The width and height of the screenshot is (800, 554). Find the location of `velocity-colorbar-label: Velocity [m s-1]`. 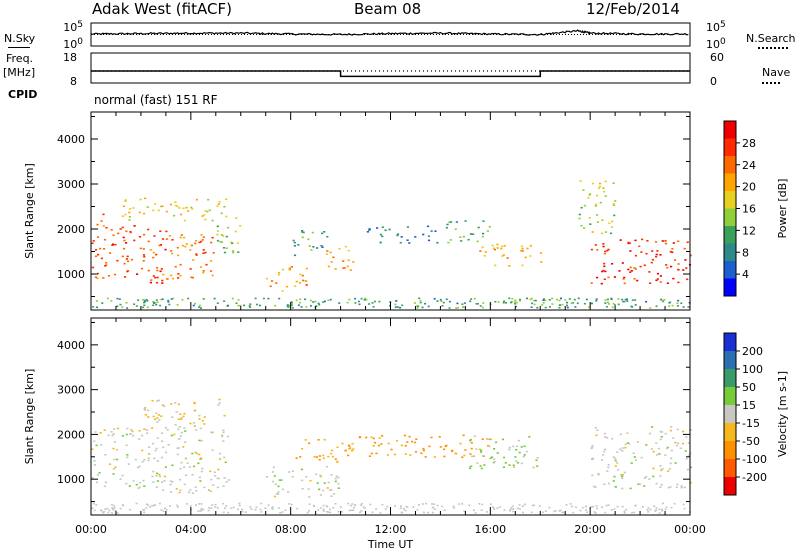

velocity-colorbar-label: Velocity [m s-1] is located at coordinates (782, 414).